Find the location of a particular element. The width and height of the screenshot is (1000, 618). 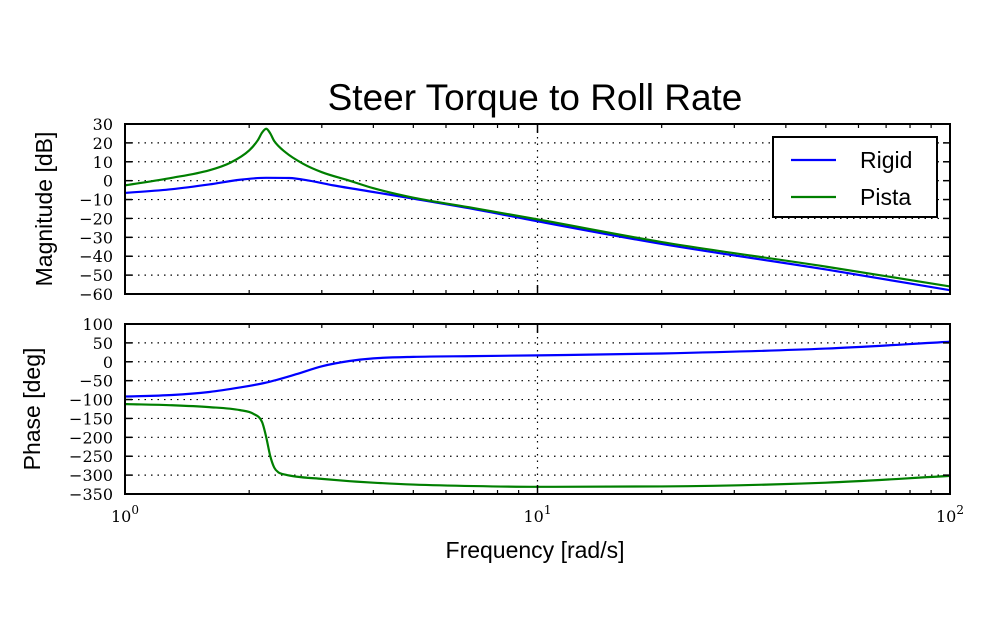

magnitude-y-tick-label: 0 is located at coordinates (108, 181).